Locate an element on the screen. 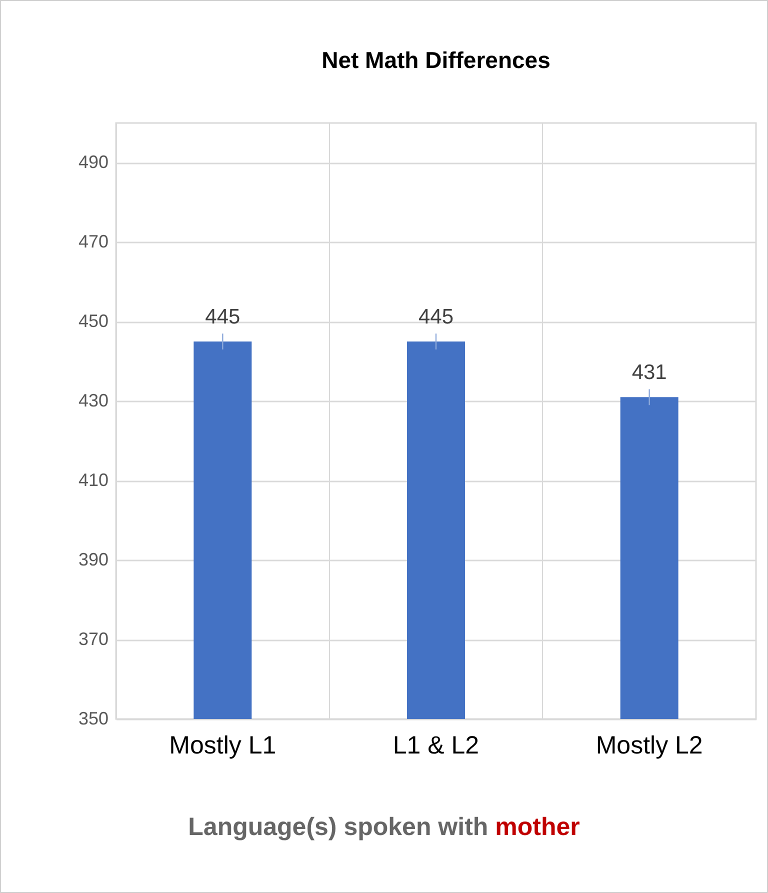 The image size is (768, 893). x-tick-label: Mostly L1 is located at coordinates (222, 746).